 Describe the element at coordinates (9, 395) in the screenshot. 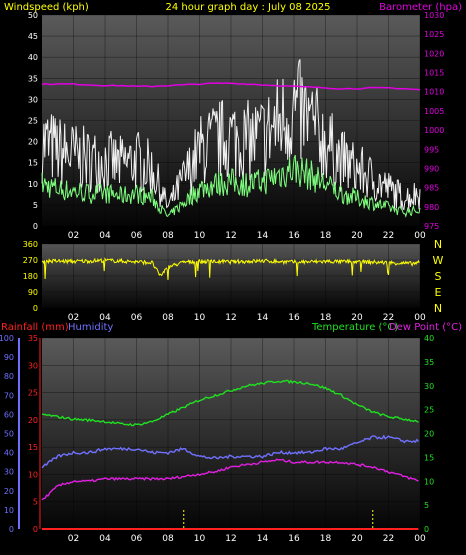

I see `humidity-y-tick-label: 70` at that location.